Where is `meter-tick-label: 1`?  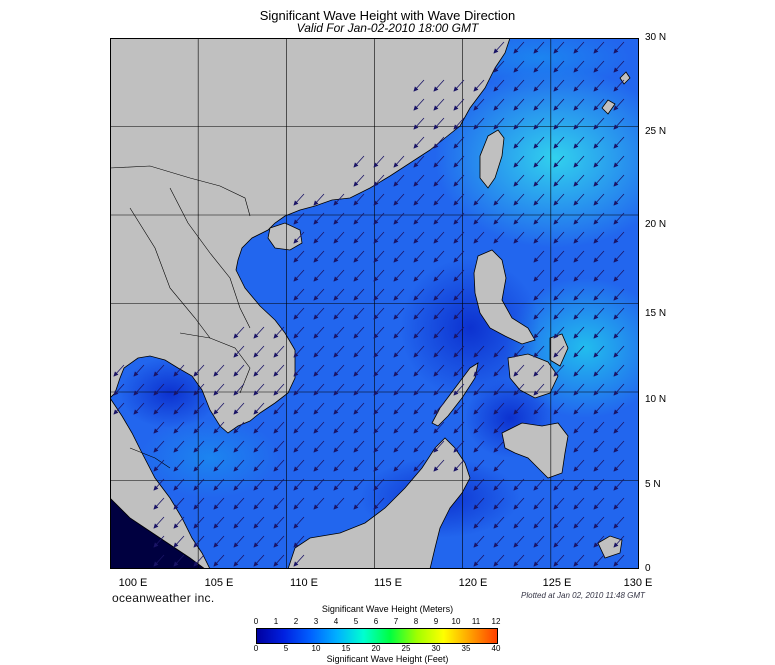
meter-tick-label: 1 is located at coordinates (276, 621).